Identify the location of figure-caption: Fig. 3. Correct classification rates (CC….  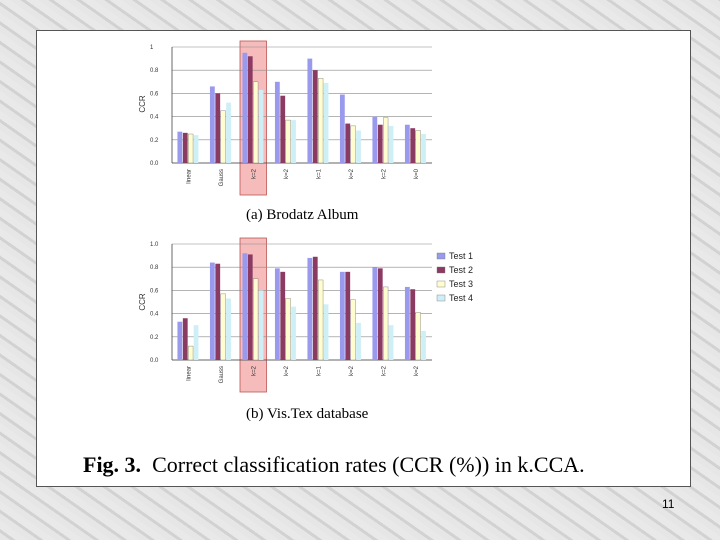
(334, 465).